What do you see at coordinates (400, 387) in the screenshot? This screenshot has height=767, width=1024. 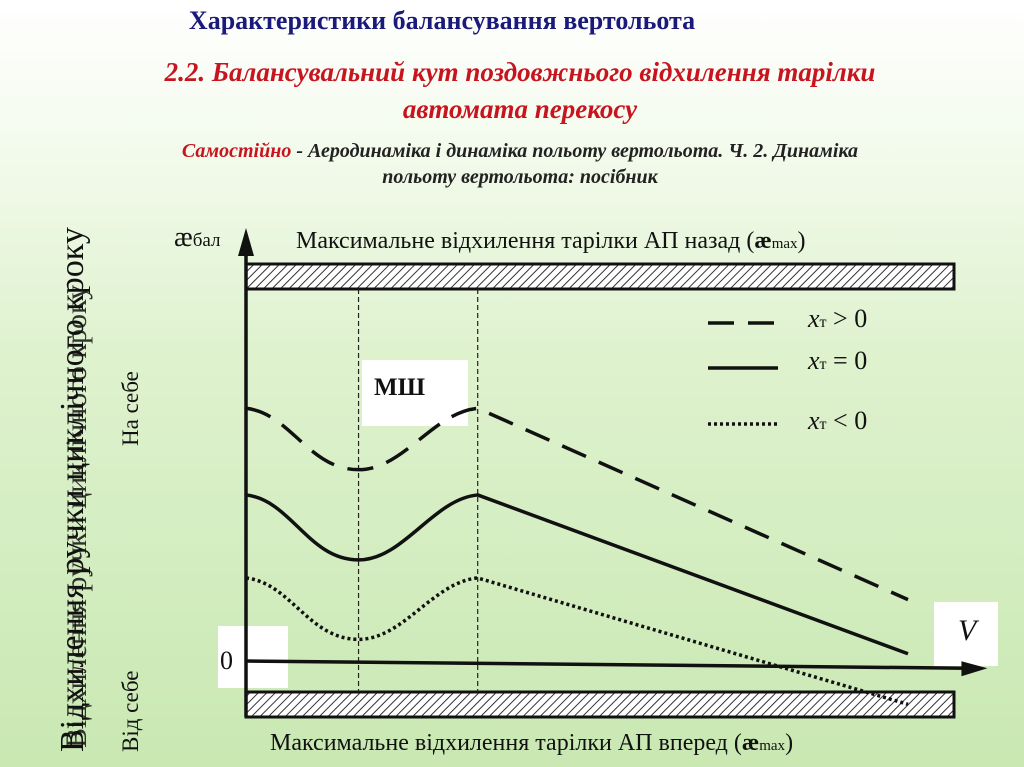 I see `region-label: МШ` at bounding box center [400, 387].